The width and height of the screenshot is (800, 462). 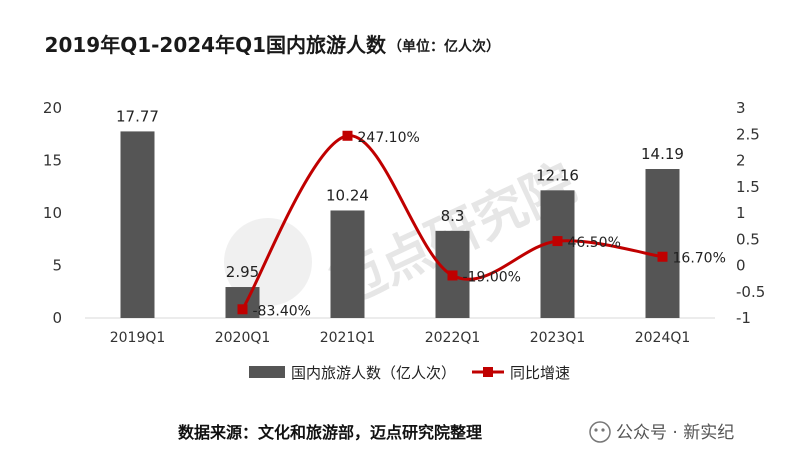 I want to click on bar-data-label: 17.77, so click(x=137, y=116).